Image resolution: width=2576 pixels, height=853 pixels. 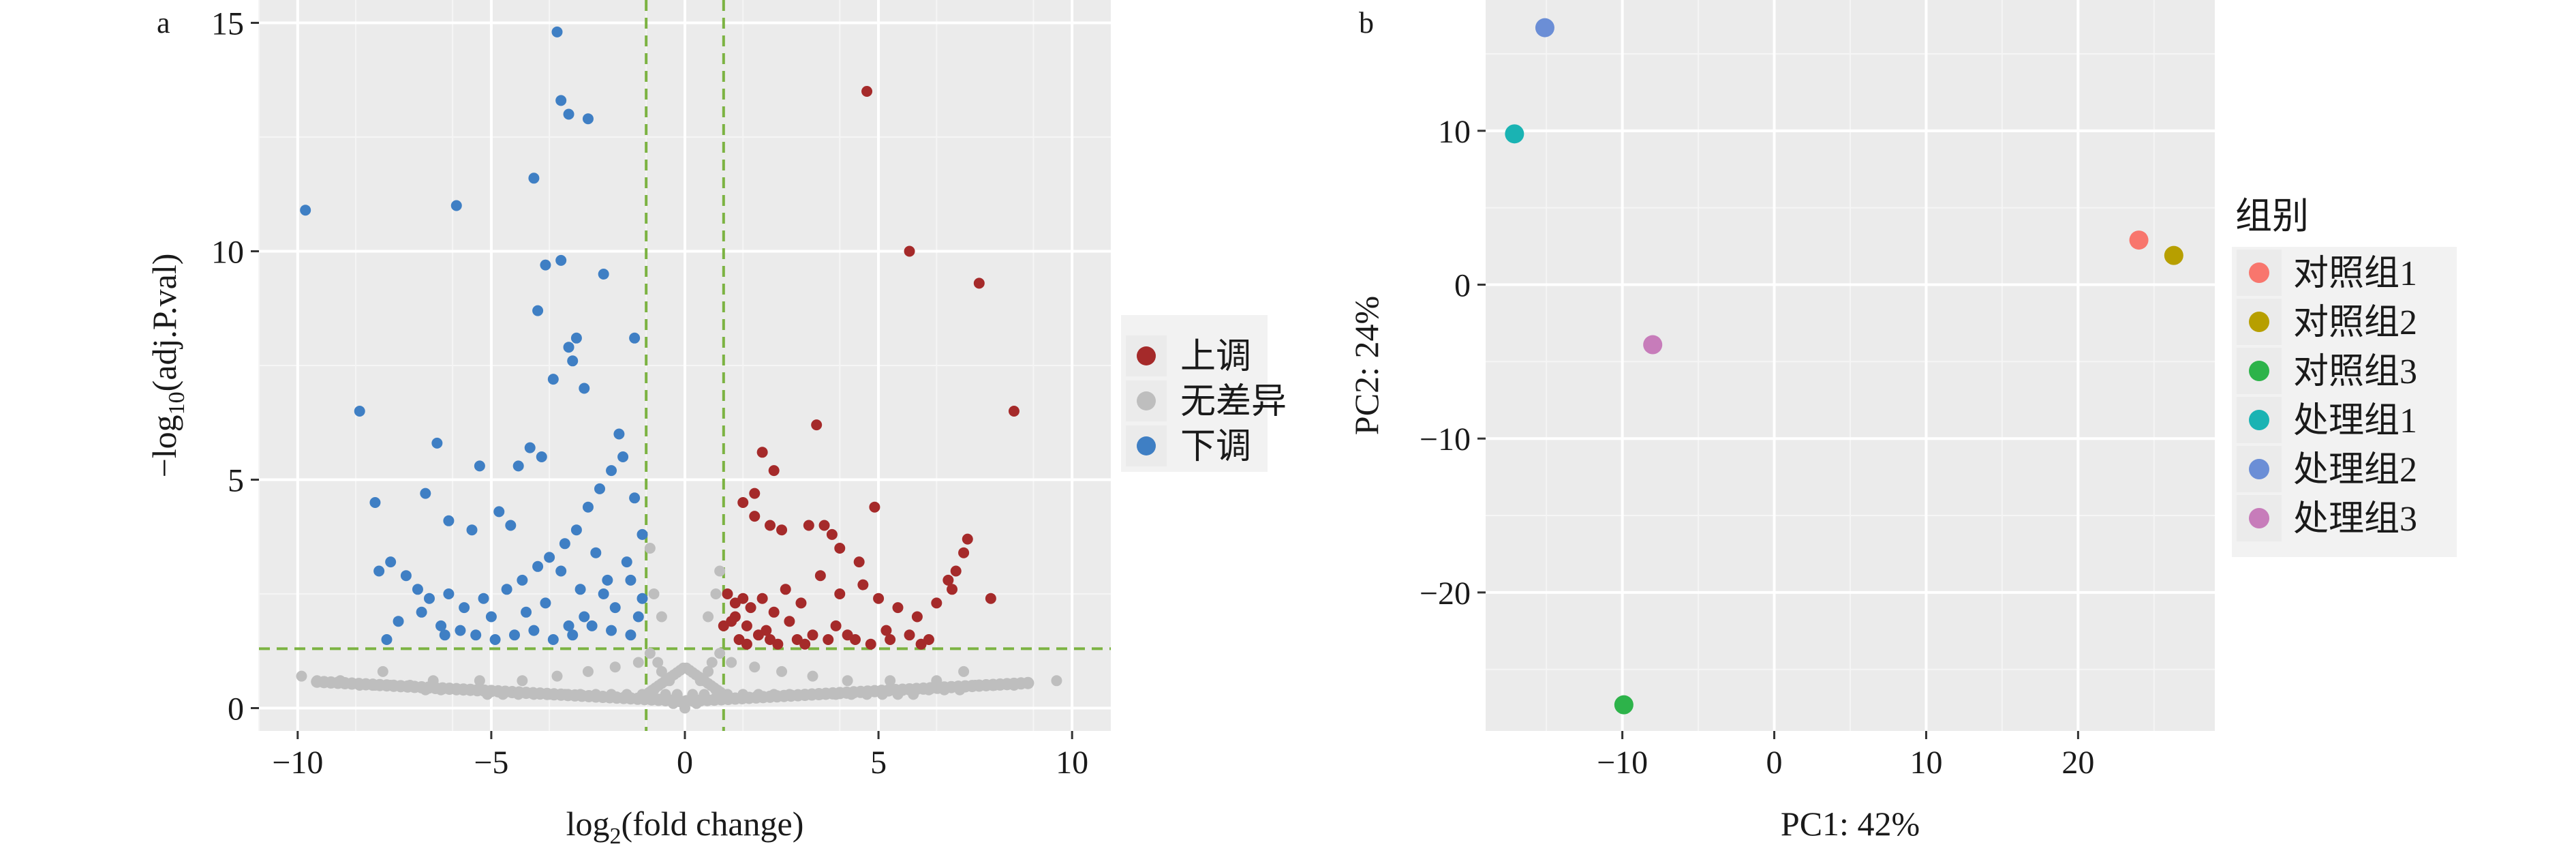 What do you see at coordinates (2272, 216) in the screenshot?
I see `pca-legend-title: 组别` at bounding box center [2272, 216].